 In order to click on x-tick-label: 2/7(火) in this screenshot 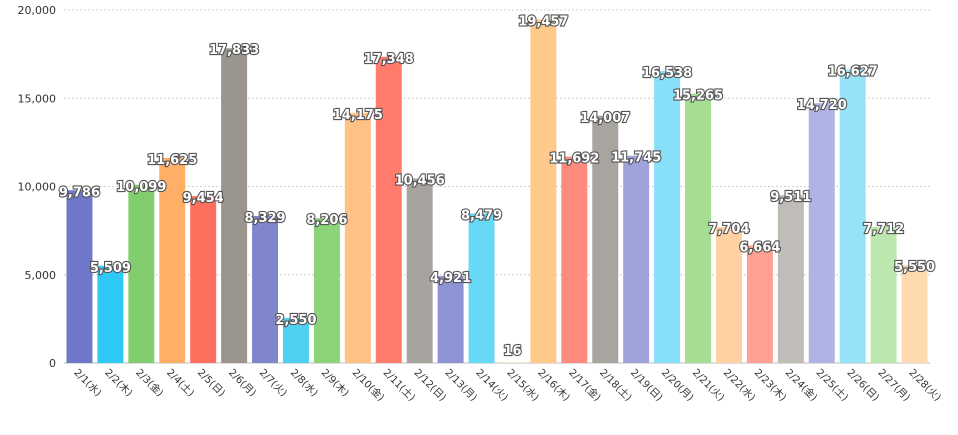, I will do `click(273, 383)`.